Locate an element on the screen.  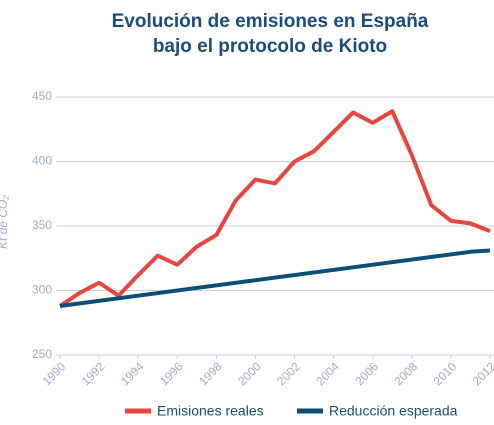
x-tick-label: 2002 is located at coordinates (288, 373).